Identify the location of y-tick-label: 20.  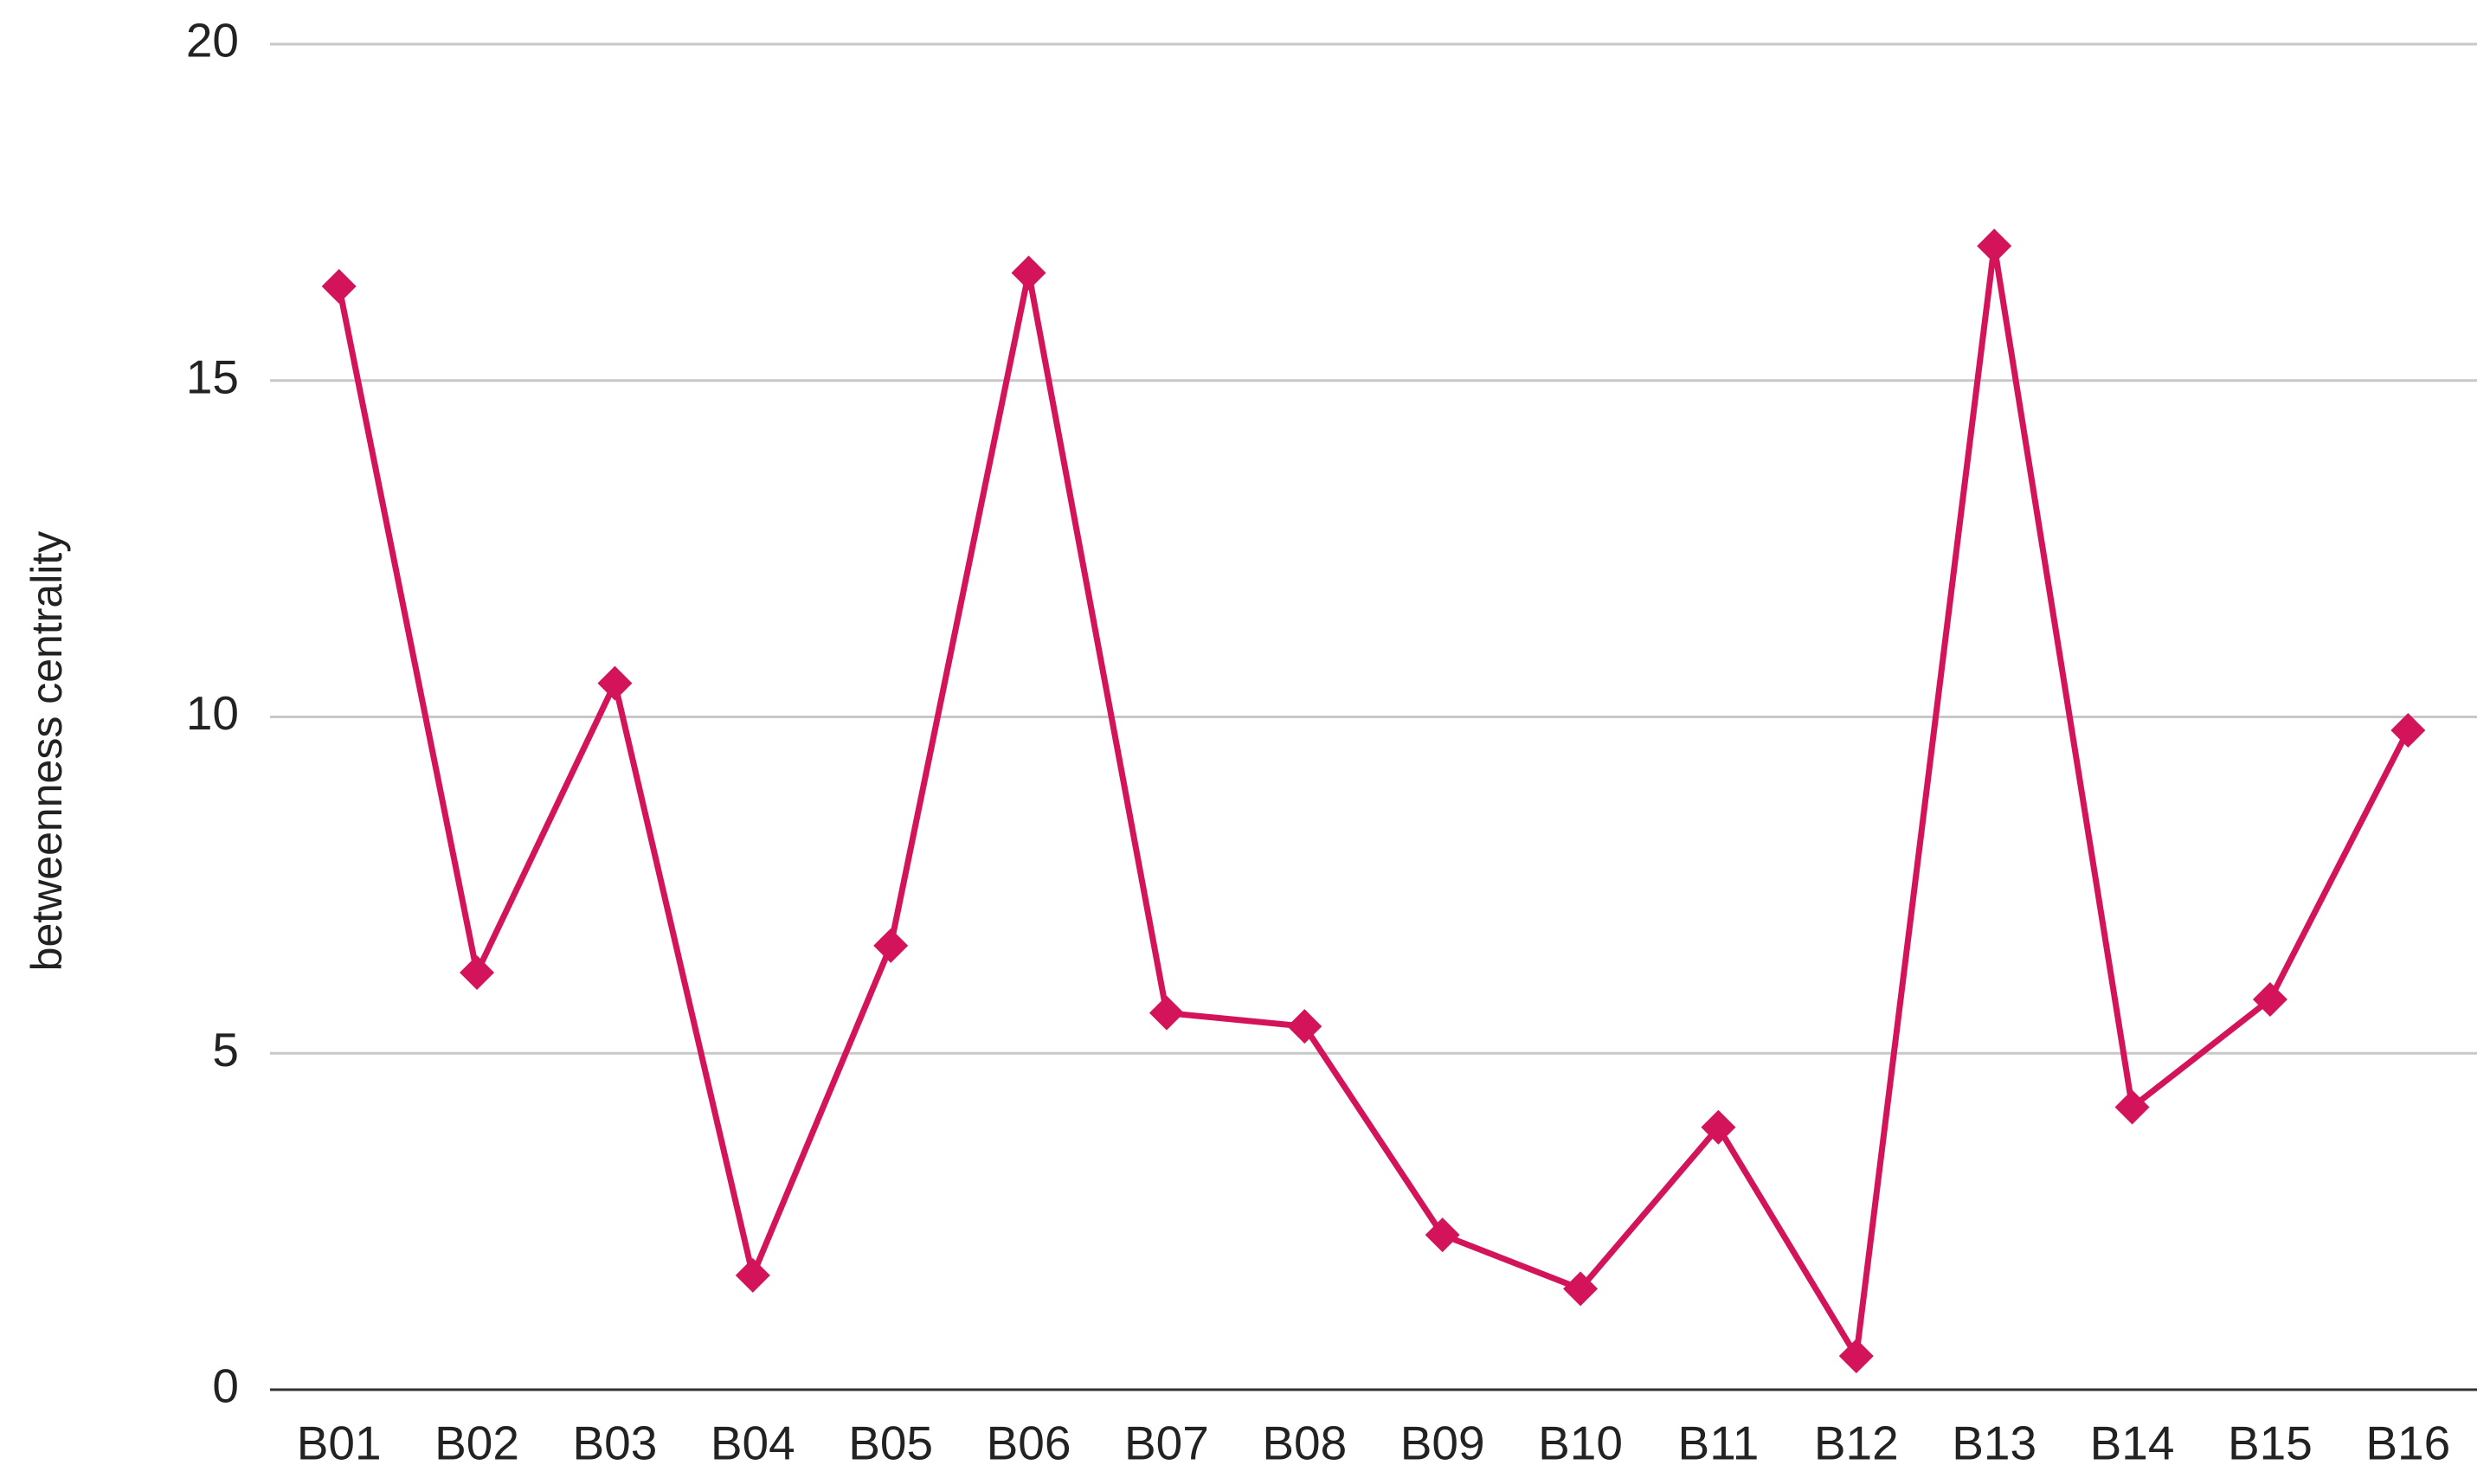
(213, 41).